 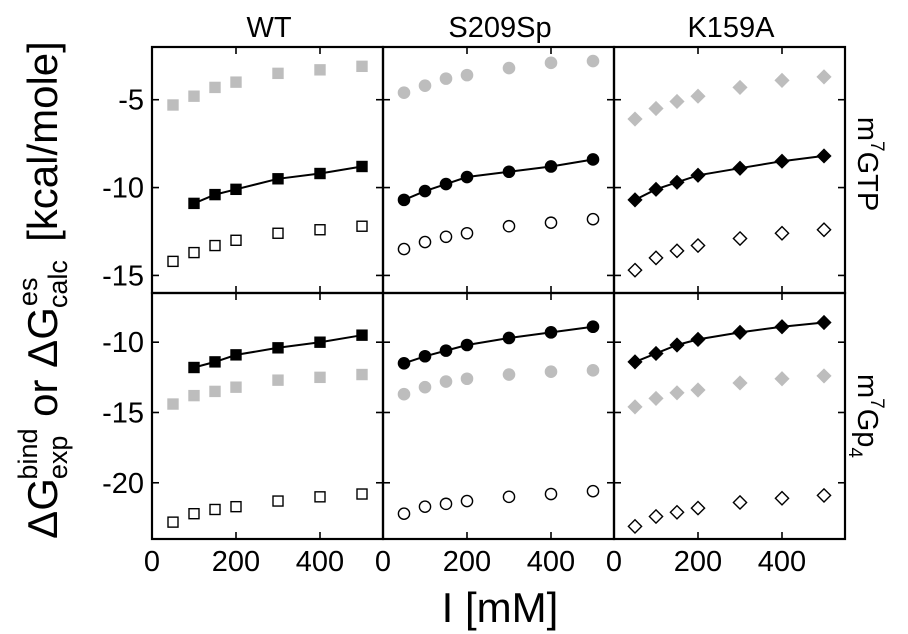 What do you see at coordinates (698, 562) in the screenshot?
I see `x-tick-label: 200` at bounding box center [698, 562].